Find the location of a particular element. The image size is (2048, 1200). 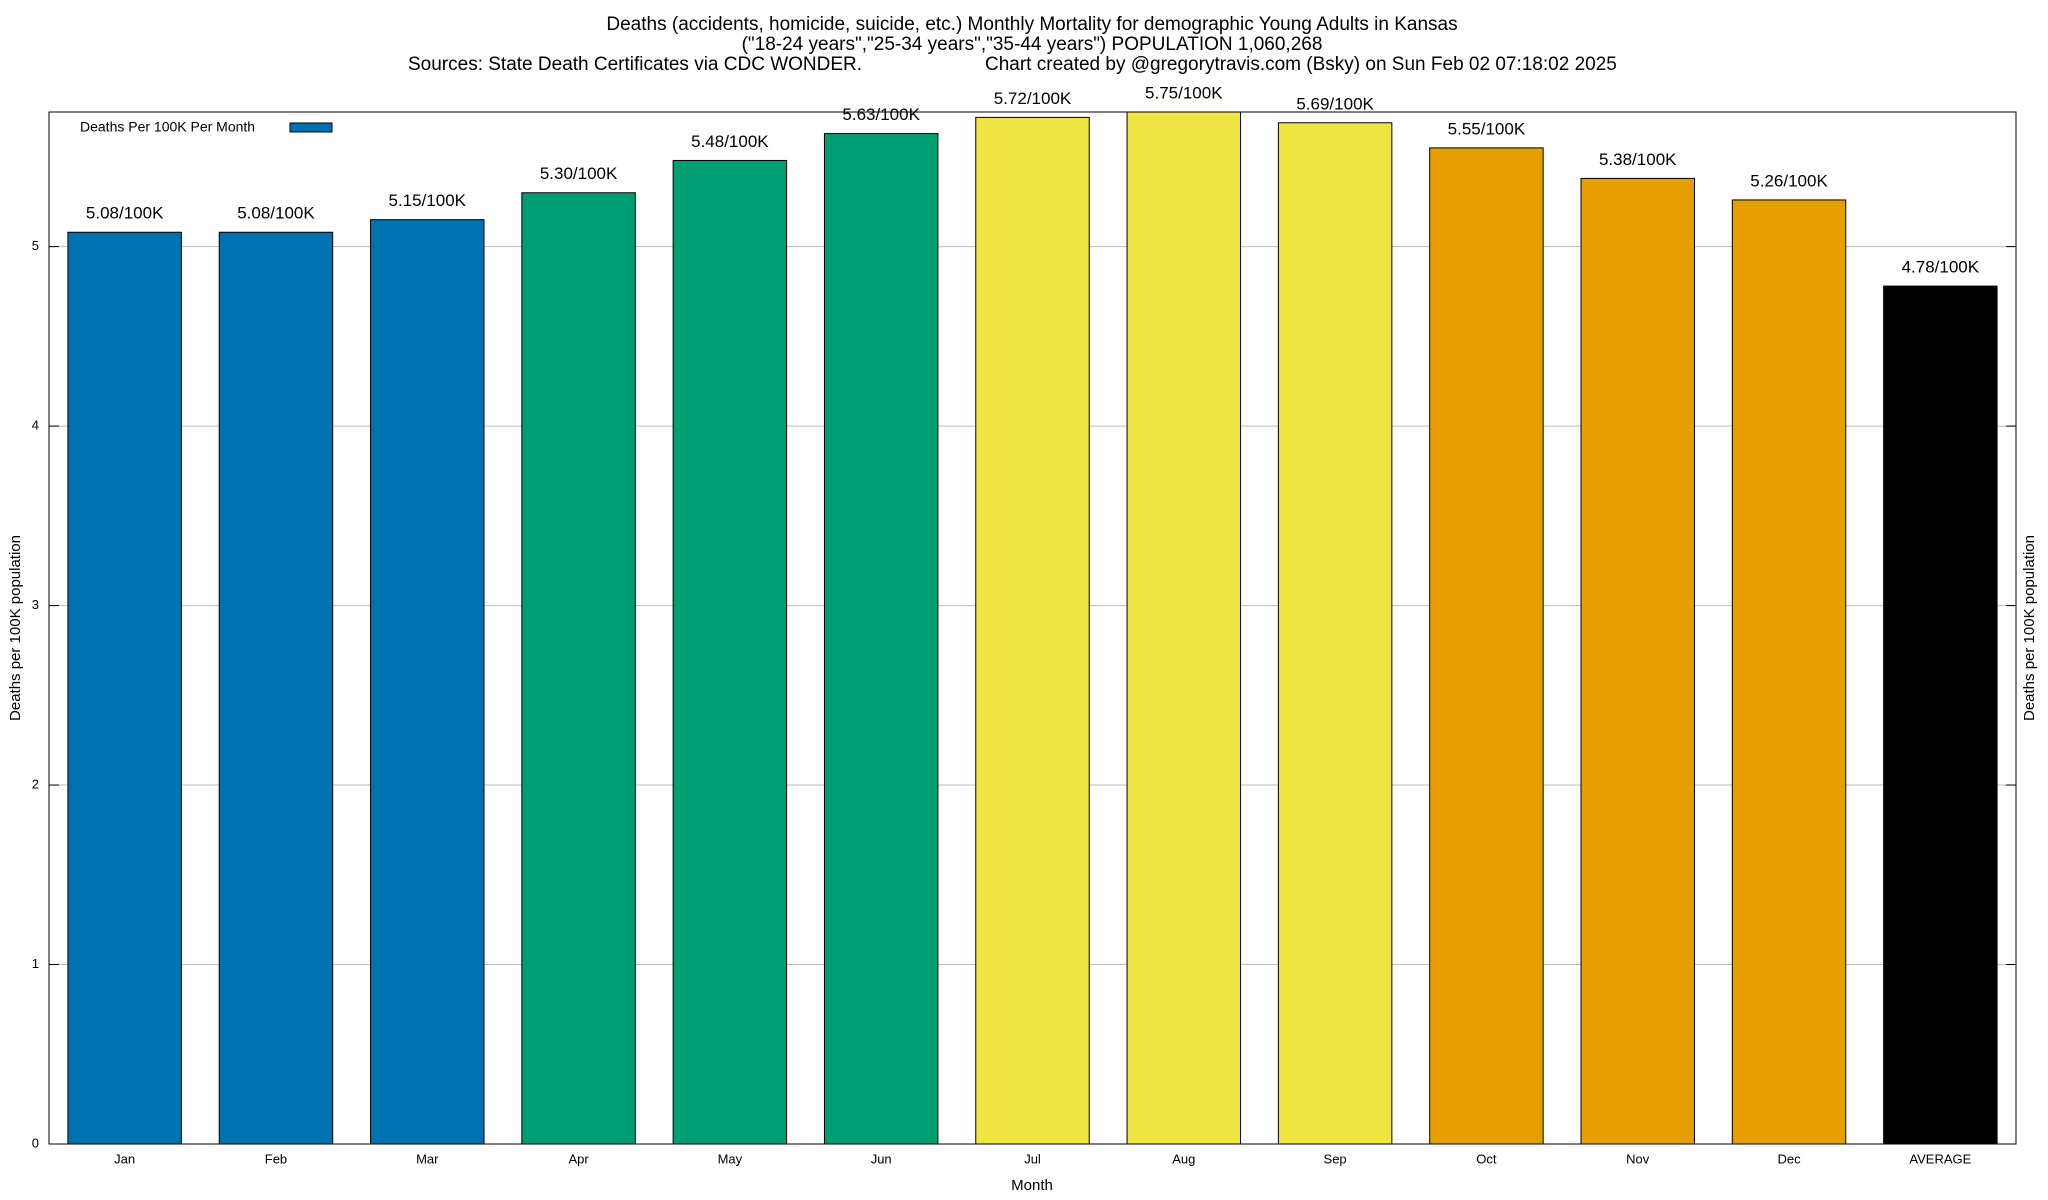

value-label: 5.55/100K is located at coordinates (1487, 128).